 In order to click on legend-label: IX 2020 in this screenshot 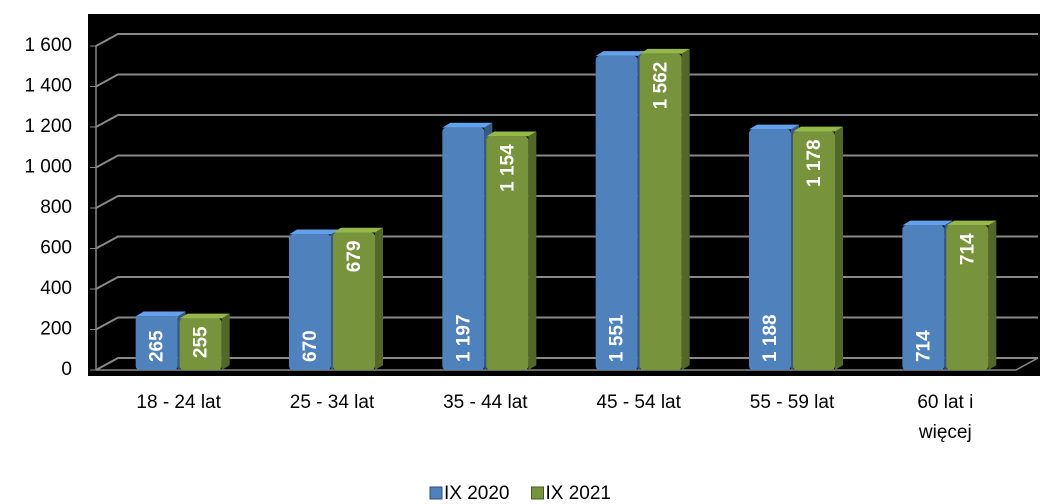, I will do `click(477, 493)`.